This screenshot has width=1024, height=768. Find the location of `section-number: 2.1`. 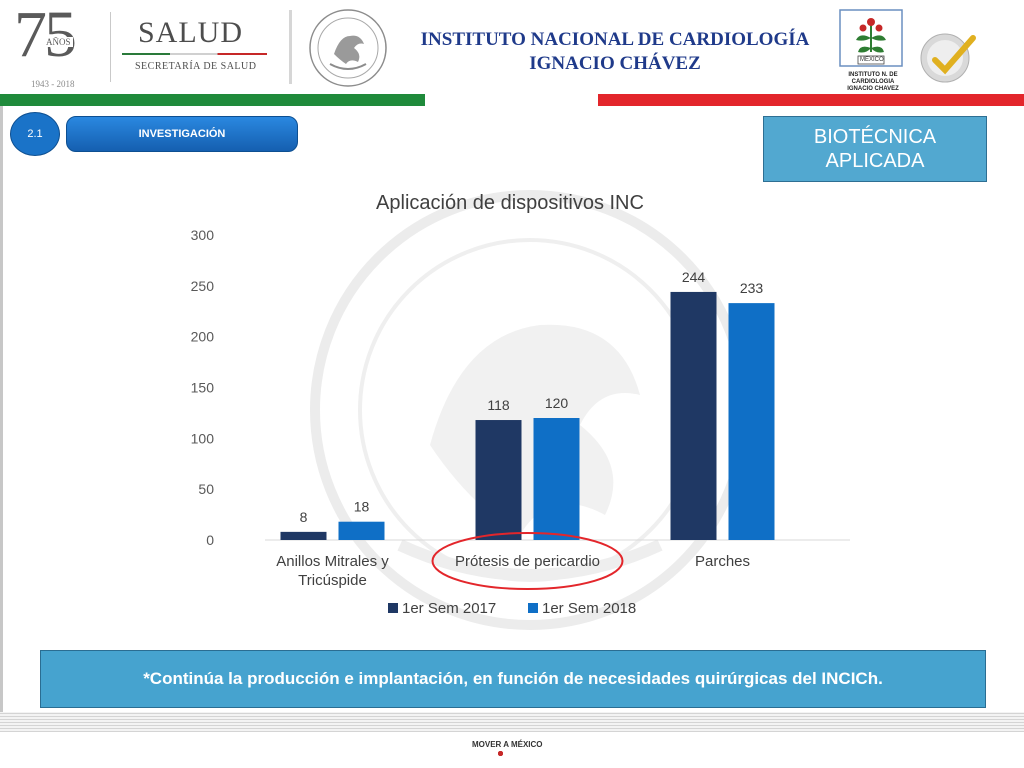

section-number: 2.1 is located at coordinates (35, 134).